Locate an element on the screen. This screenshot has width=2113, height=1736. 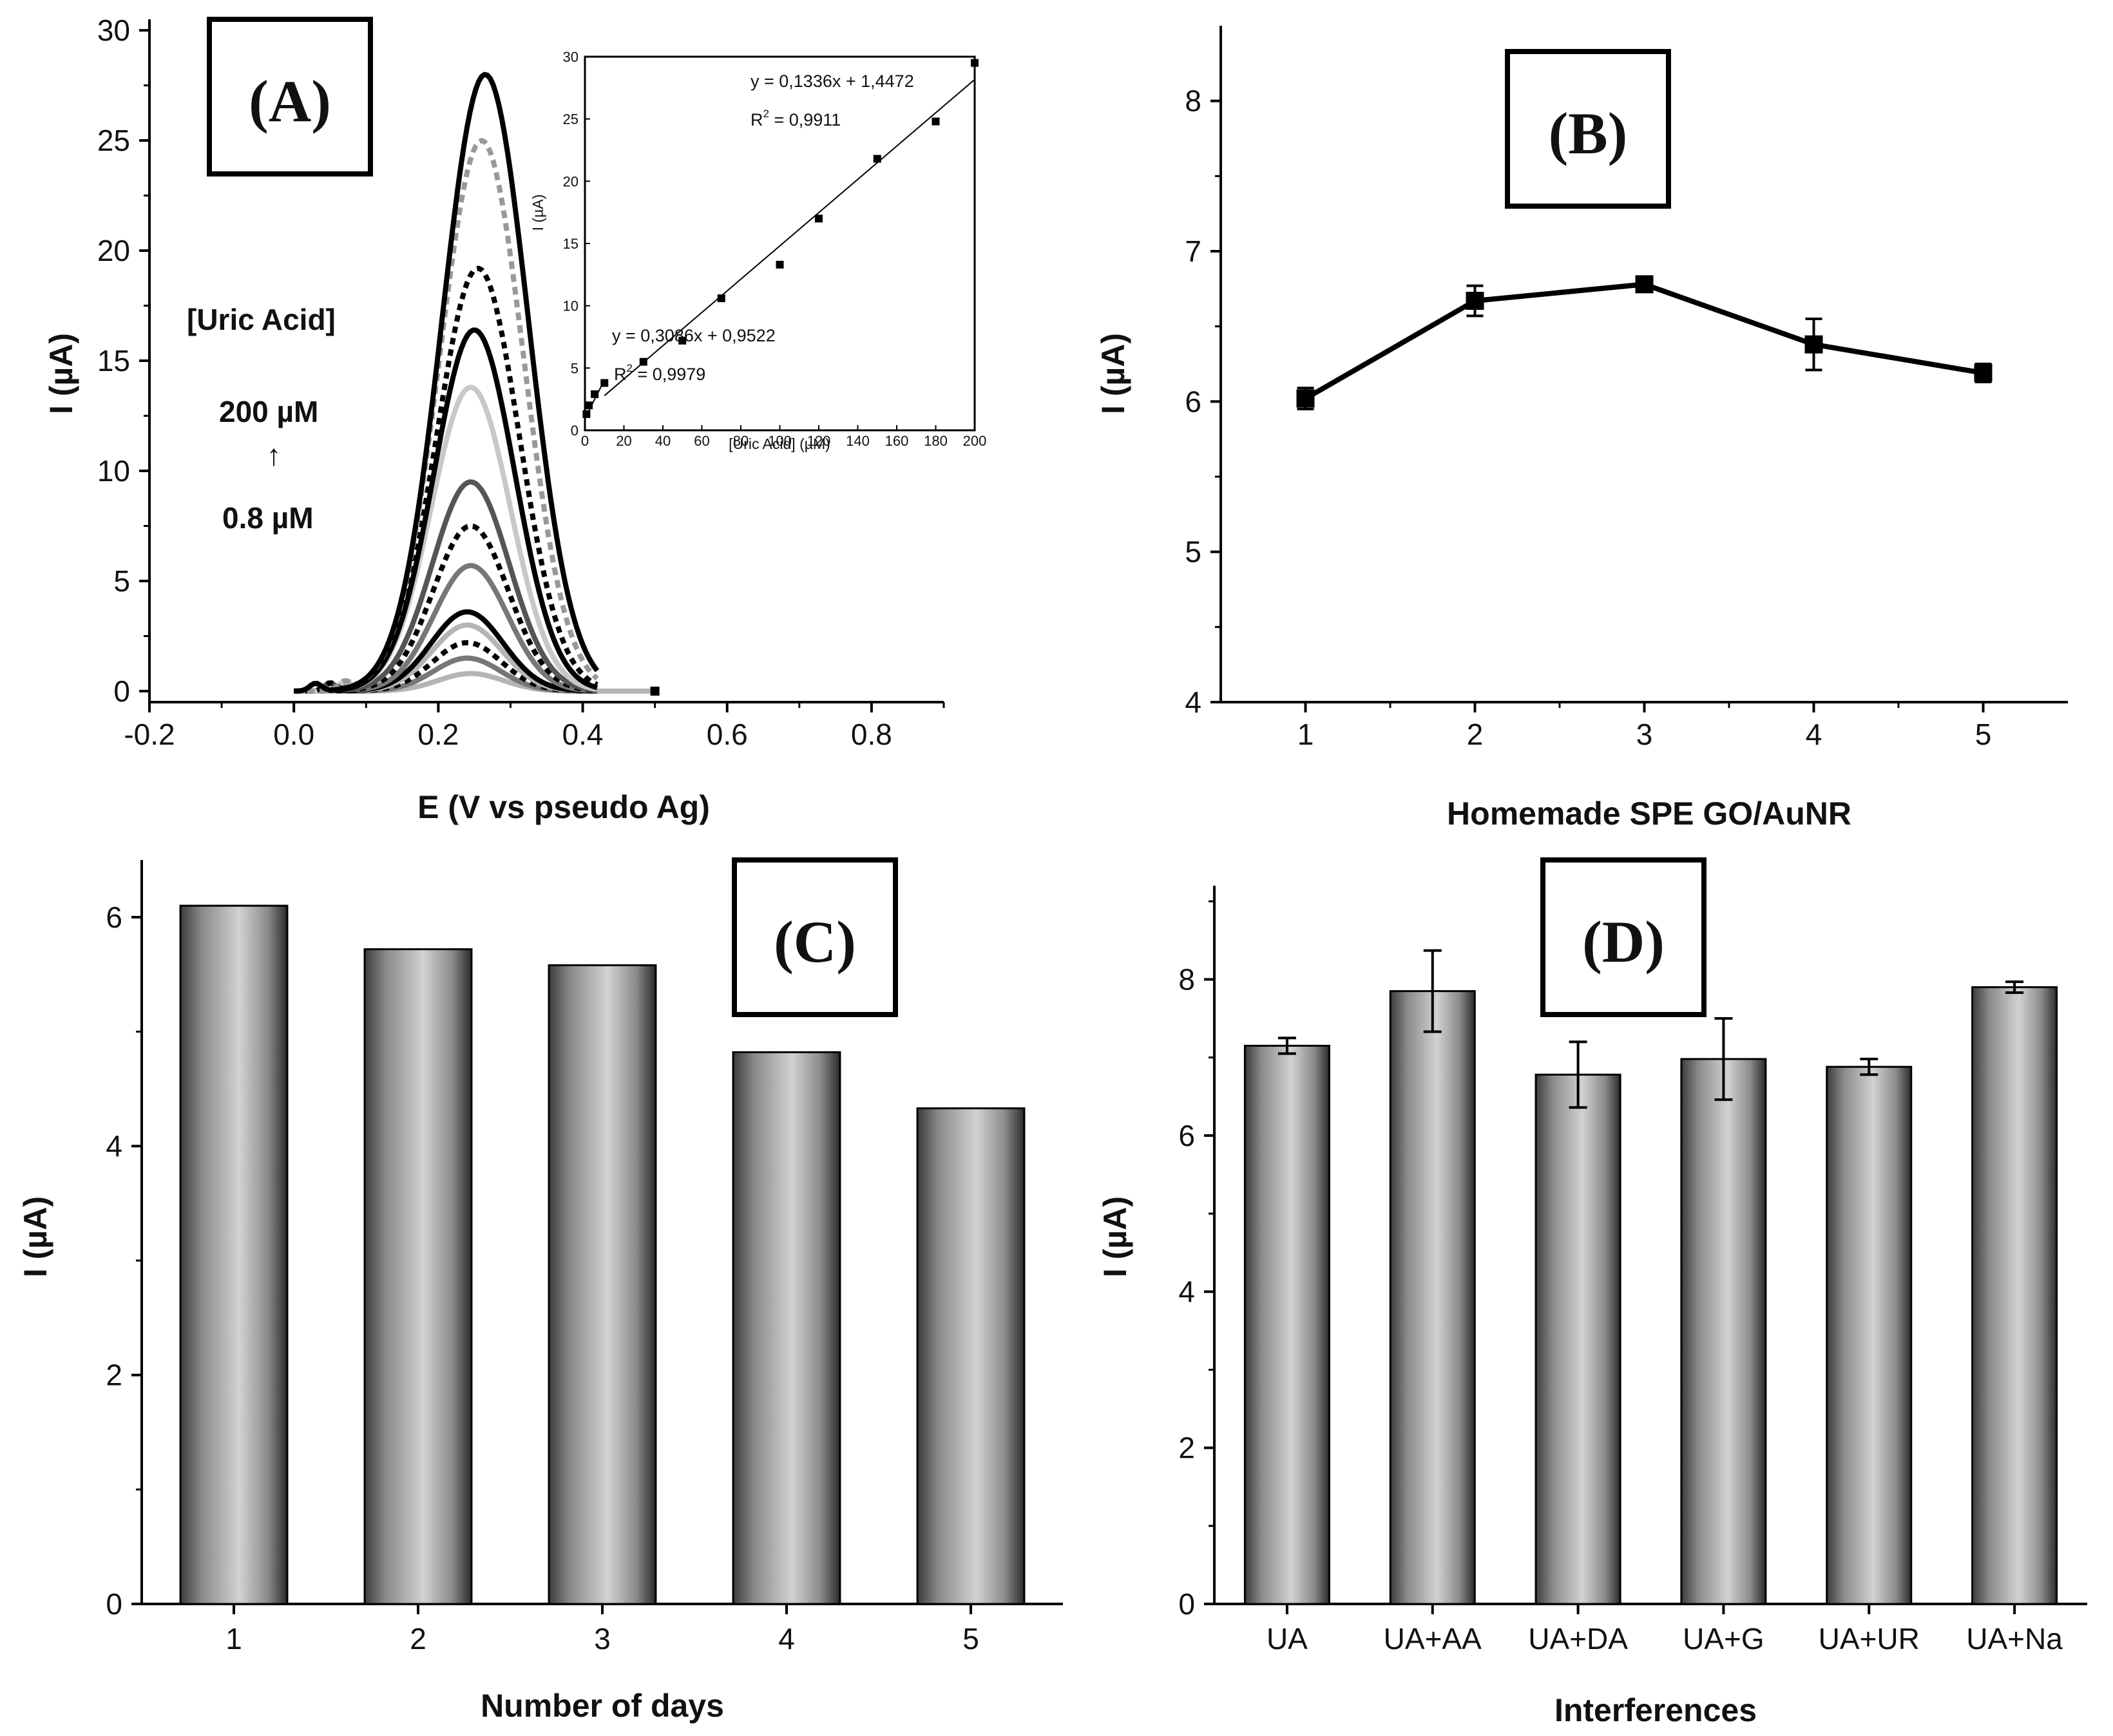
panel-d-x-tick-label: UA+G is located at coordinates (1723, 1638).